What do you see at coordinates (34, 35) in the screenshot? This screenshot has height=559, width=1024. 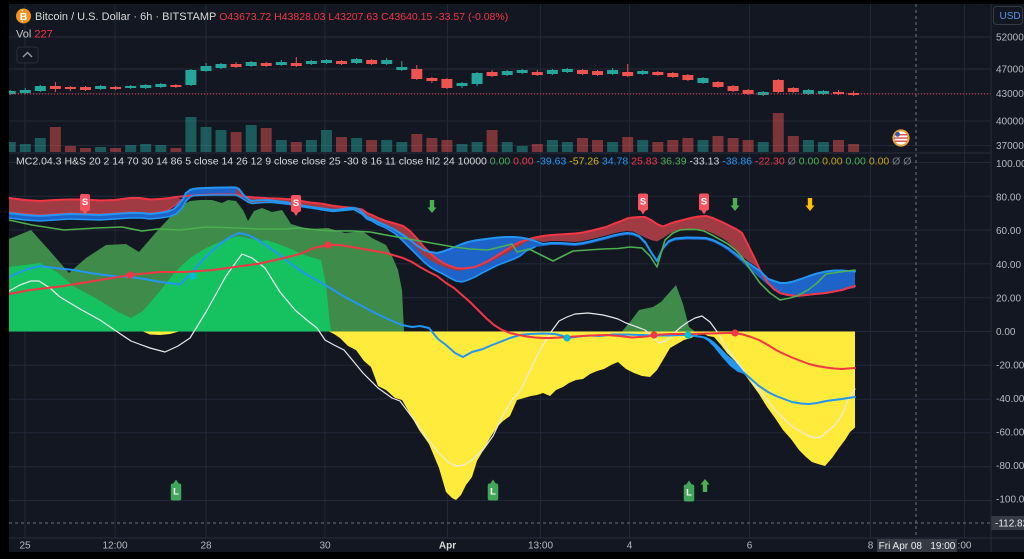 I see `svg-text: Vol 227` at bounding box center [34, 35].